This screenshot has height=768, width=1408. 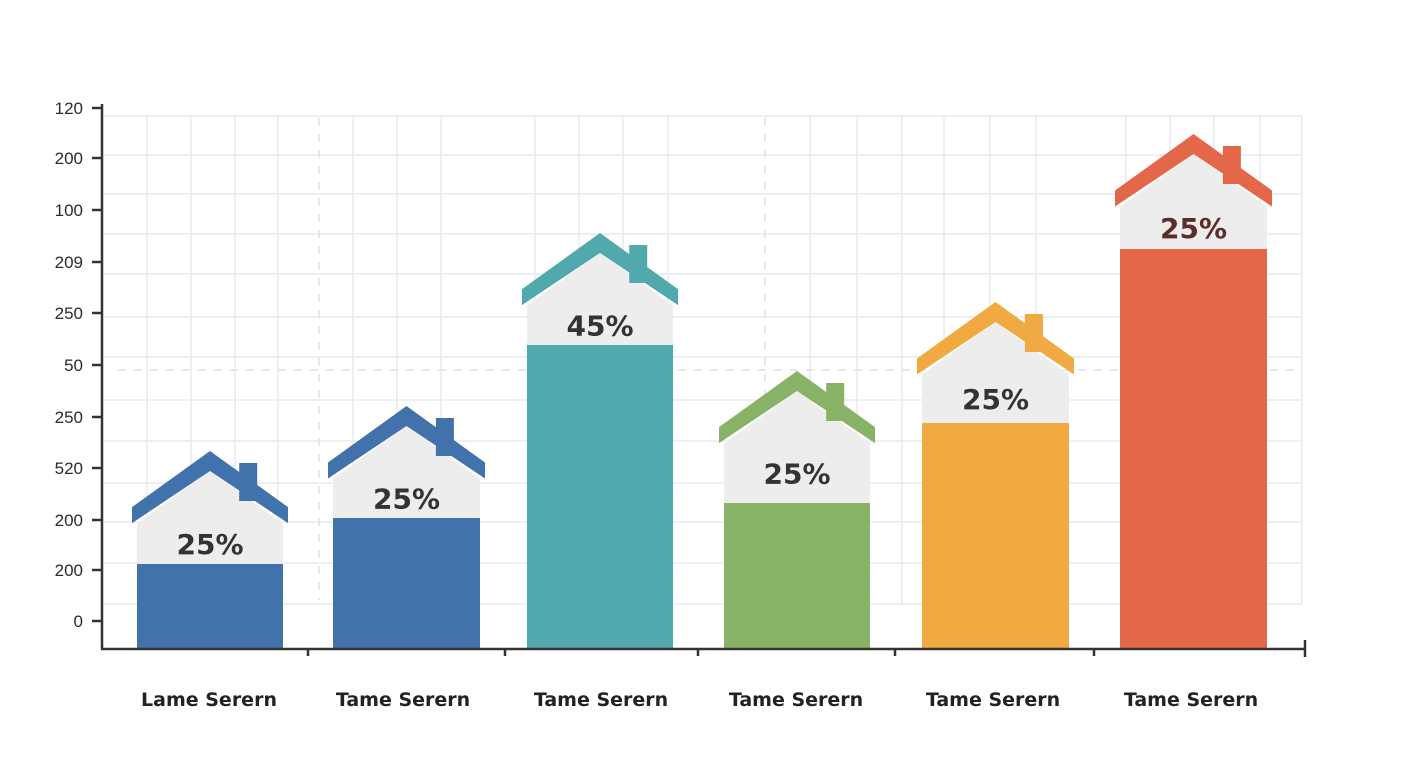 I want to click on bar-5: 25%, so click(x=995, y=475).